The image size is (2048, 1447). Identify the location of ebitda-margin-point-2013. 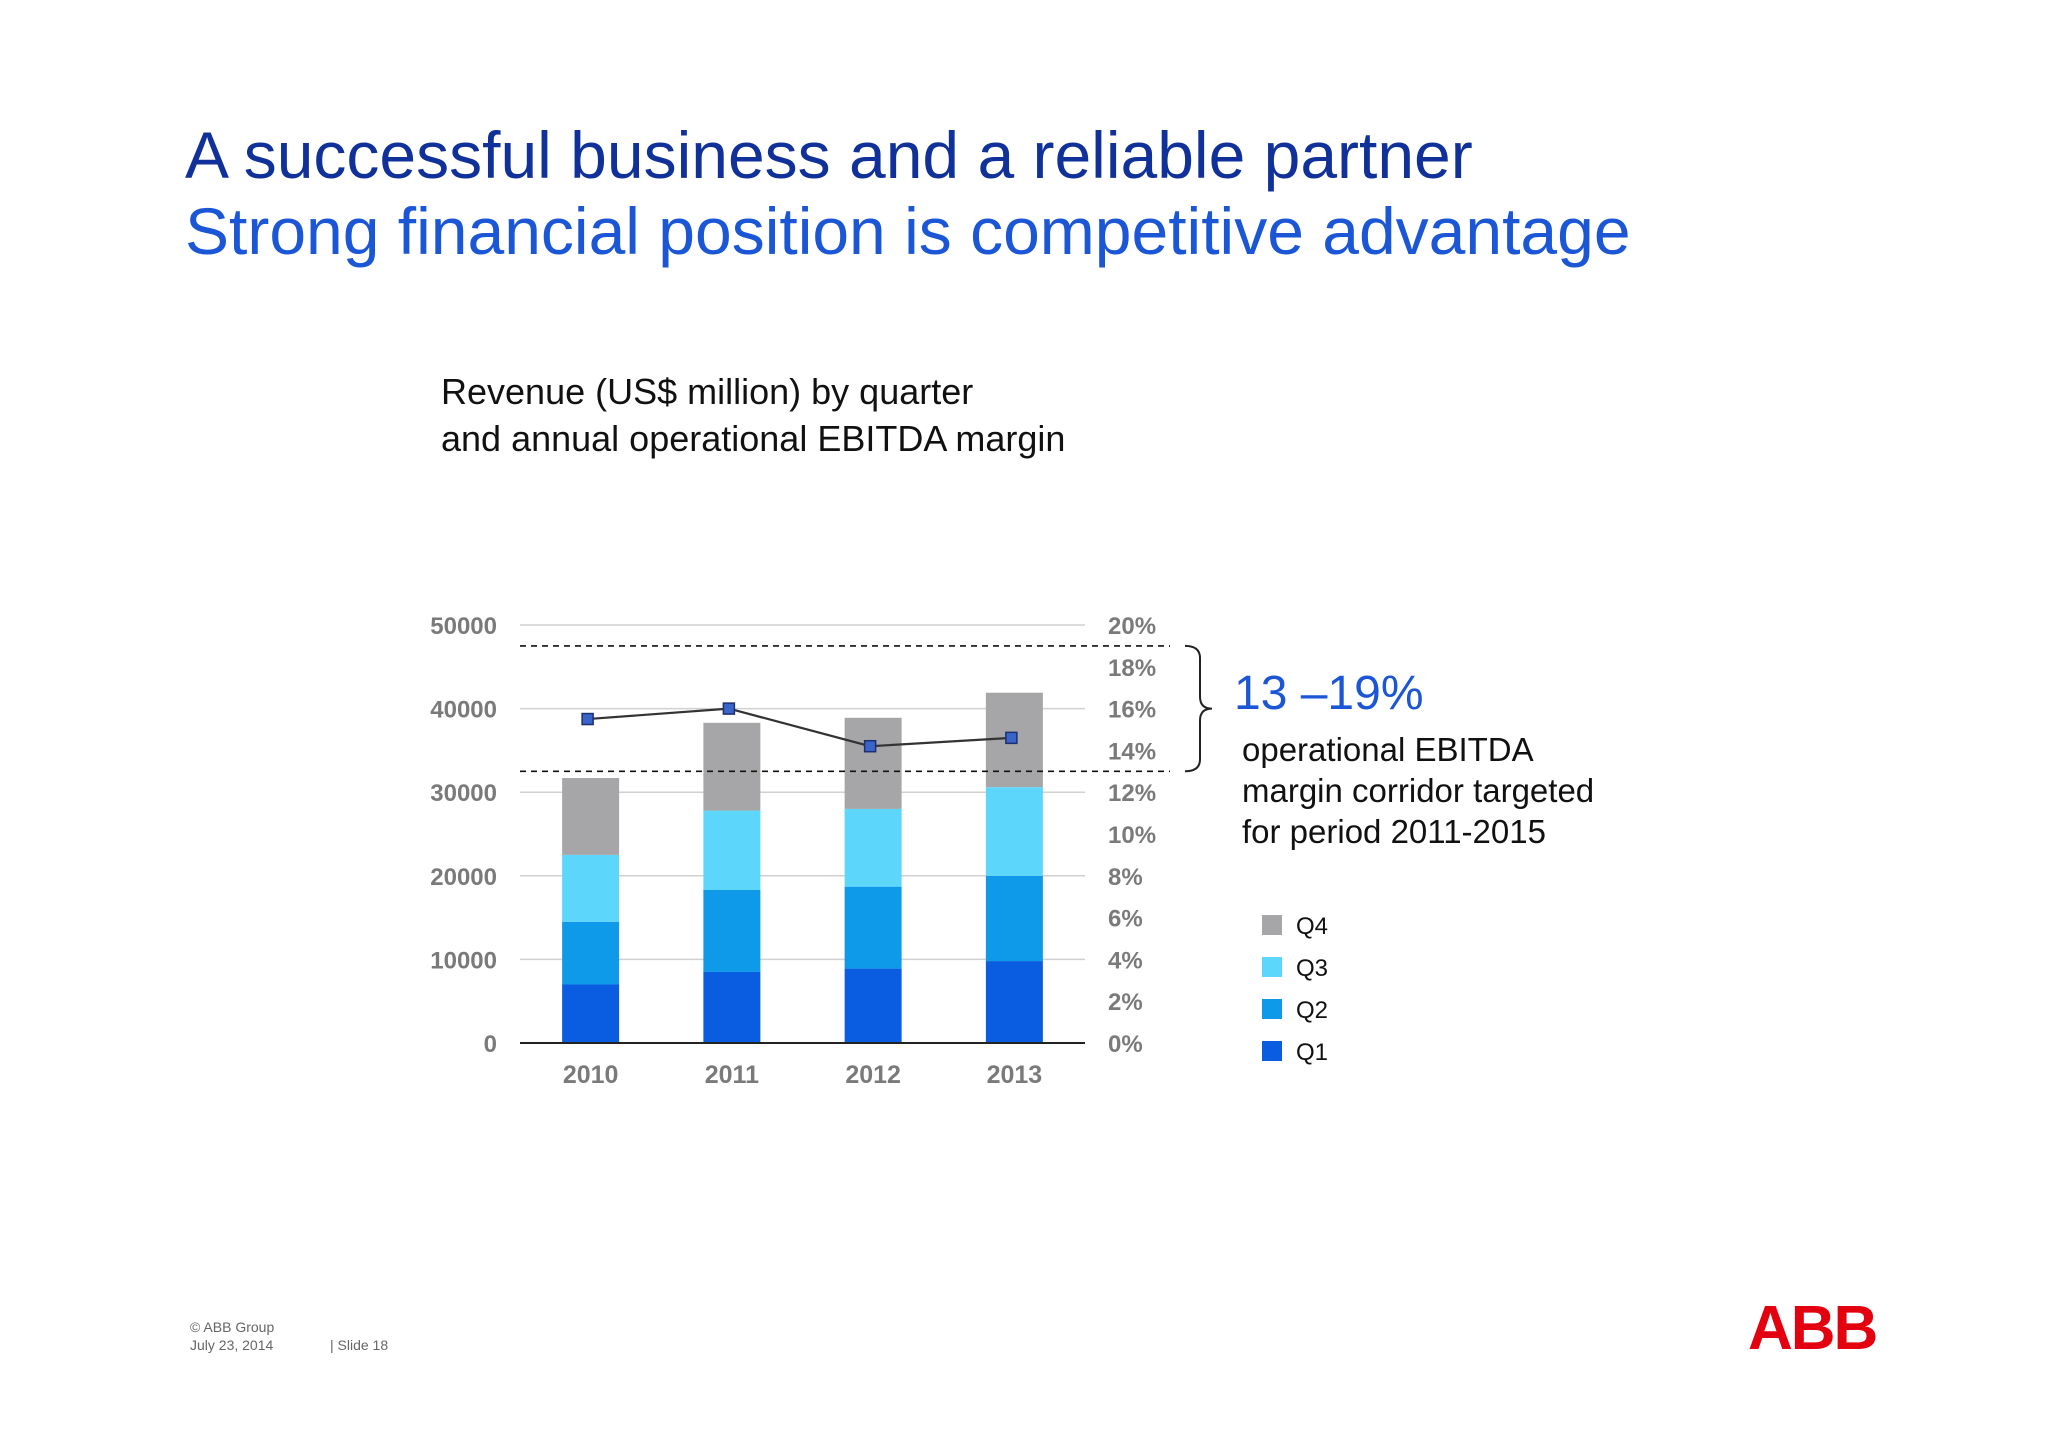
(1011, 738).